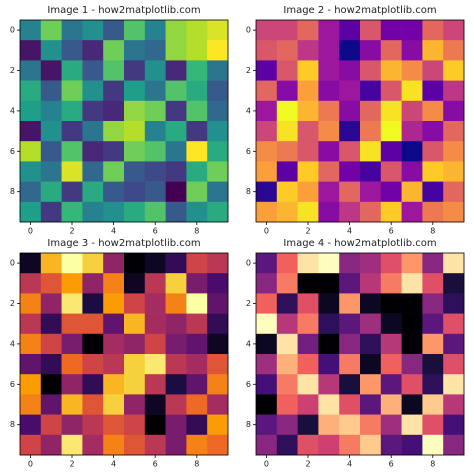 Image resolution: width=474 pixels, height=474 pixels. What do you see at coordinates (359, 243) in the screenshot?
I see `chart-title: Image 4 - how2matplotlib.com` at bounding box center [359, 243].